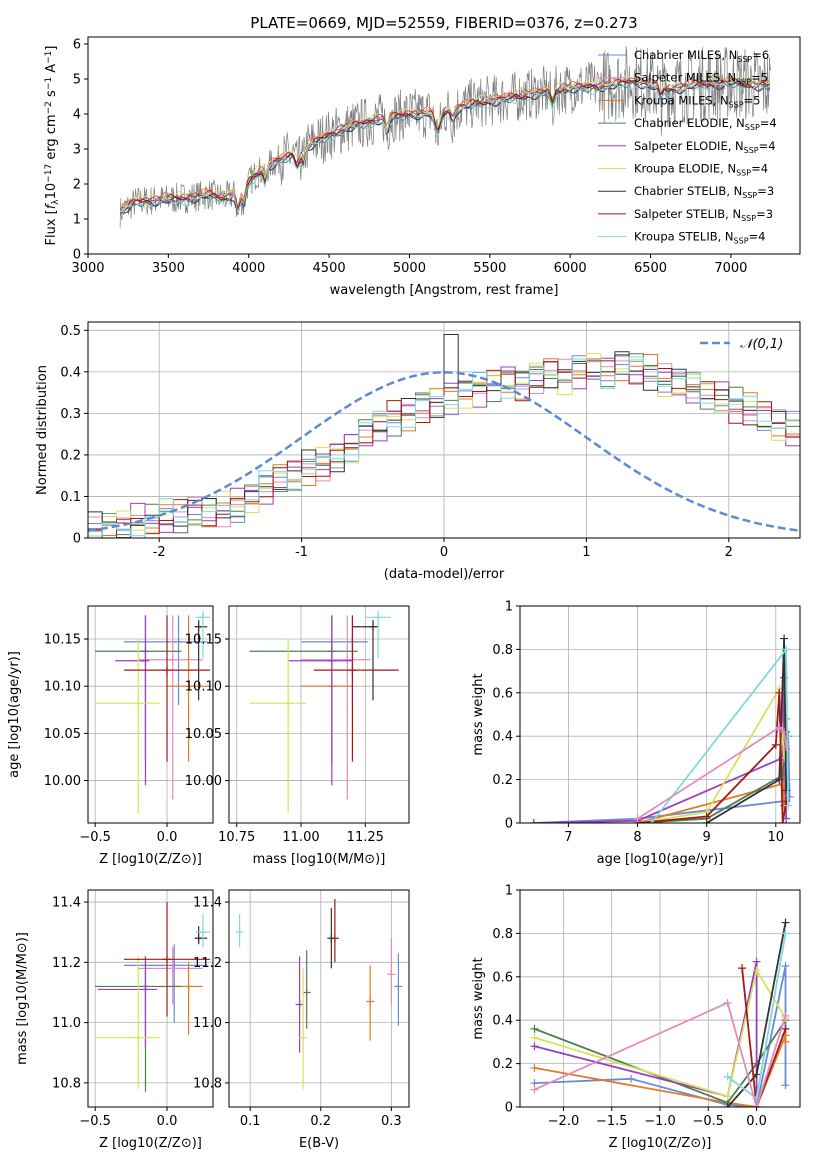 This screenshot has width=819, height=1170. Describe the element at coordinates (759, 78) in the screenshot. I see `legend-suffix: =5` at that location.